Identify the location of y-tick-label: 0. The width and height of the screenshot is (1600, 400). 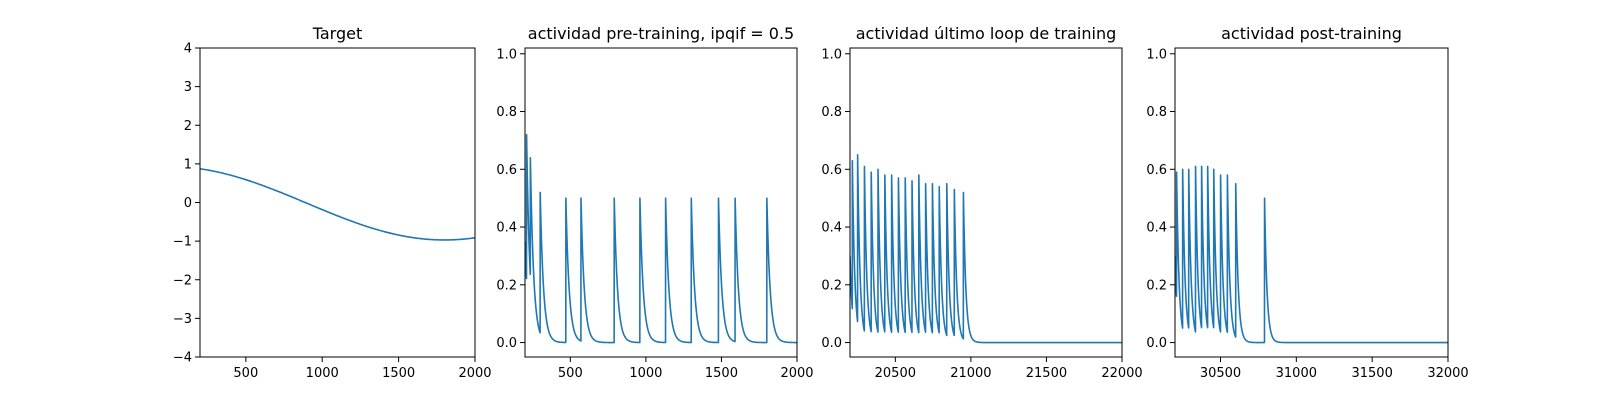
(188, 203).